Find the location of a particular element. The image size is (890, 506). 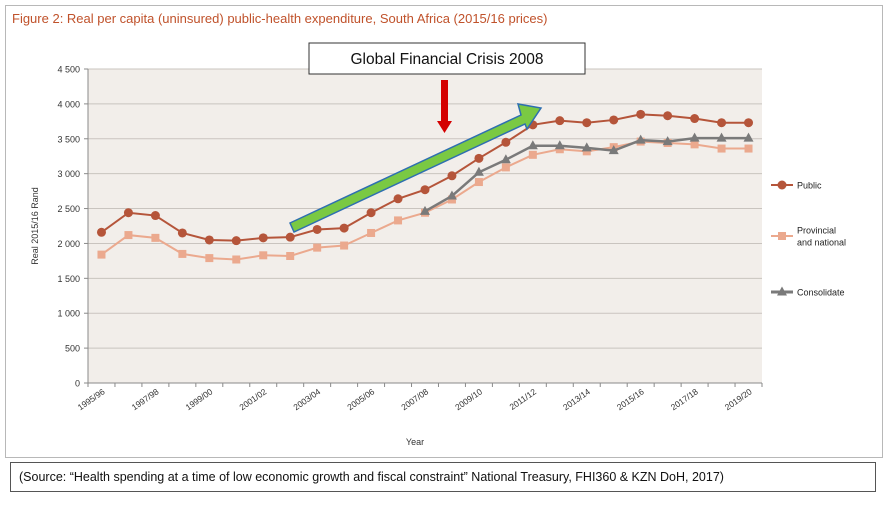

y-axis-label: Real 2015/16 Rand is located at coordinates (35, 226).